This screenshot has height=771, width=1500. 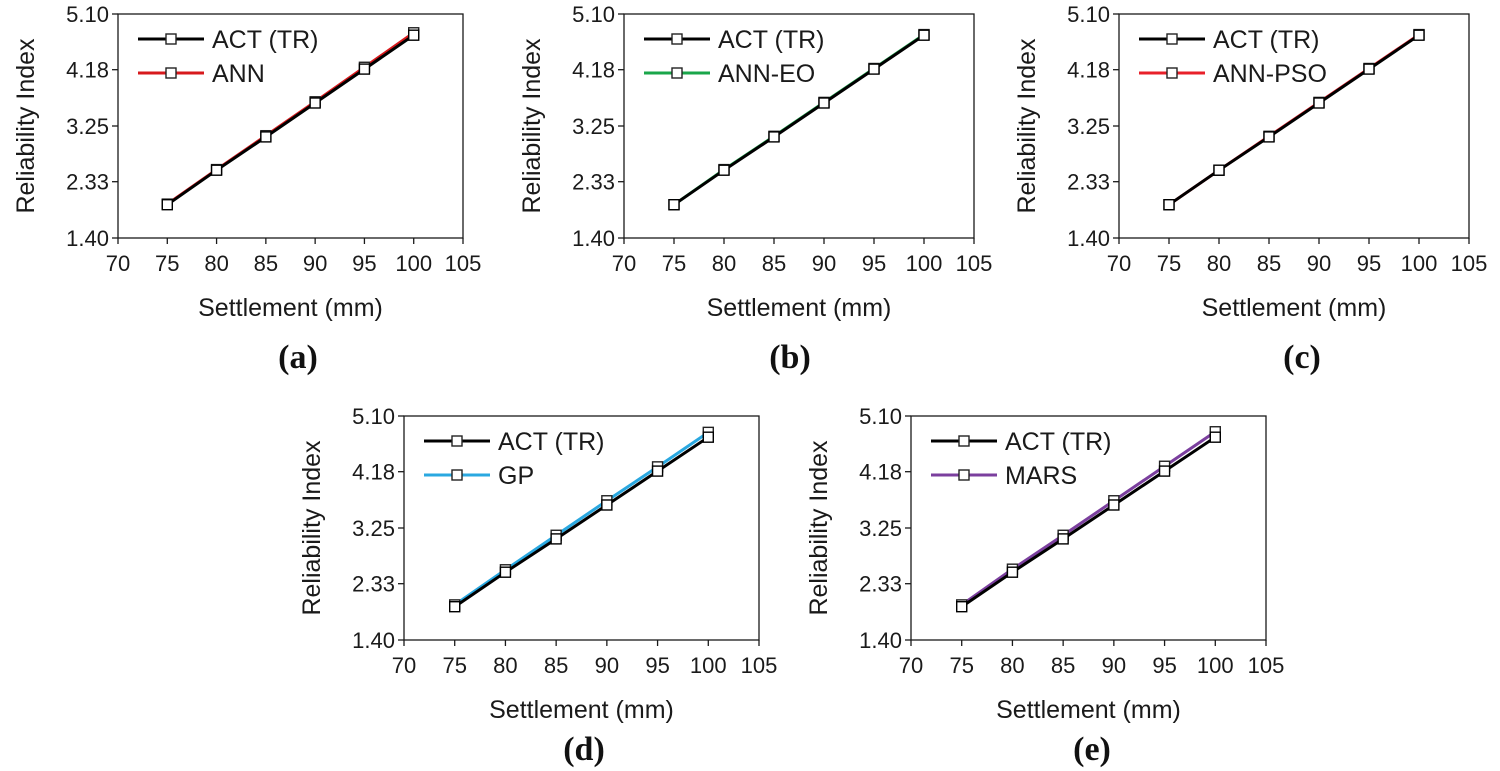 I want to click on legend-label-2: ANN, so click(x=238, y=74).